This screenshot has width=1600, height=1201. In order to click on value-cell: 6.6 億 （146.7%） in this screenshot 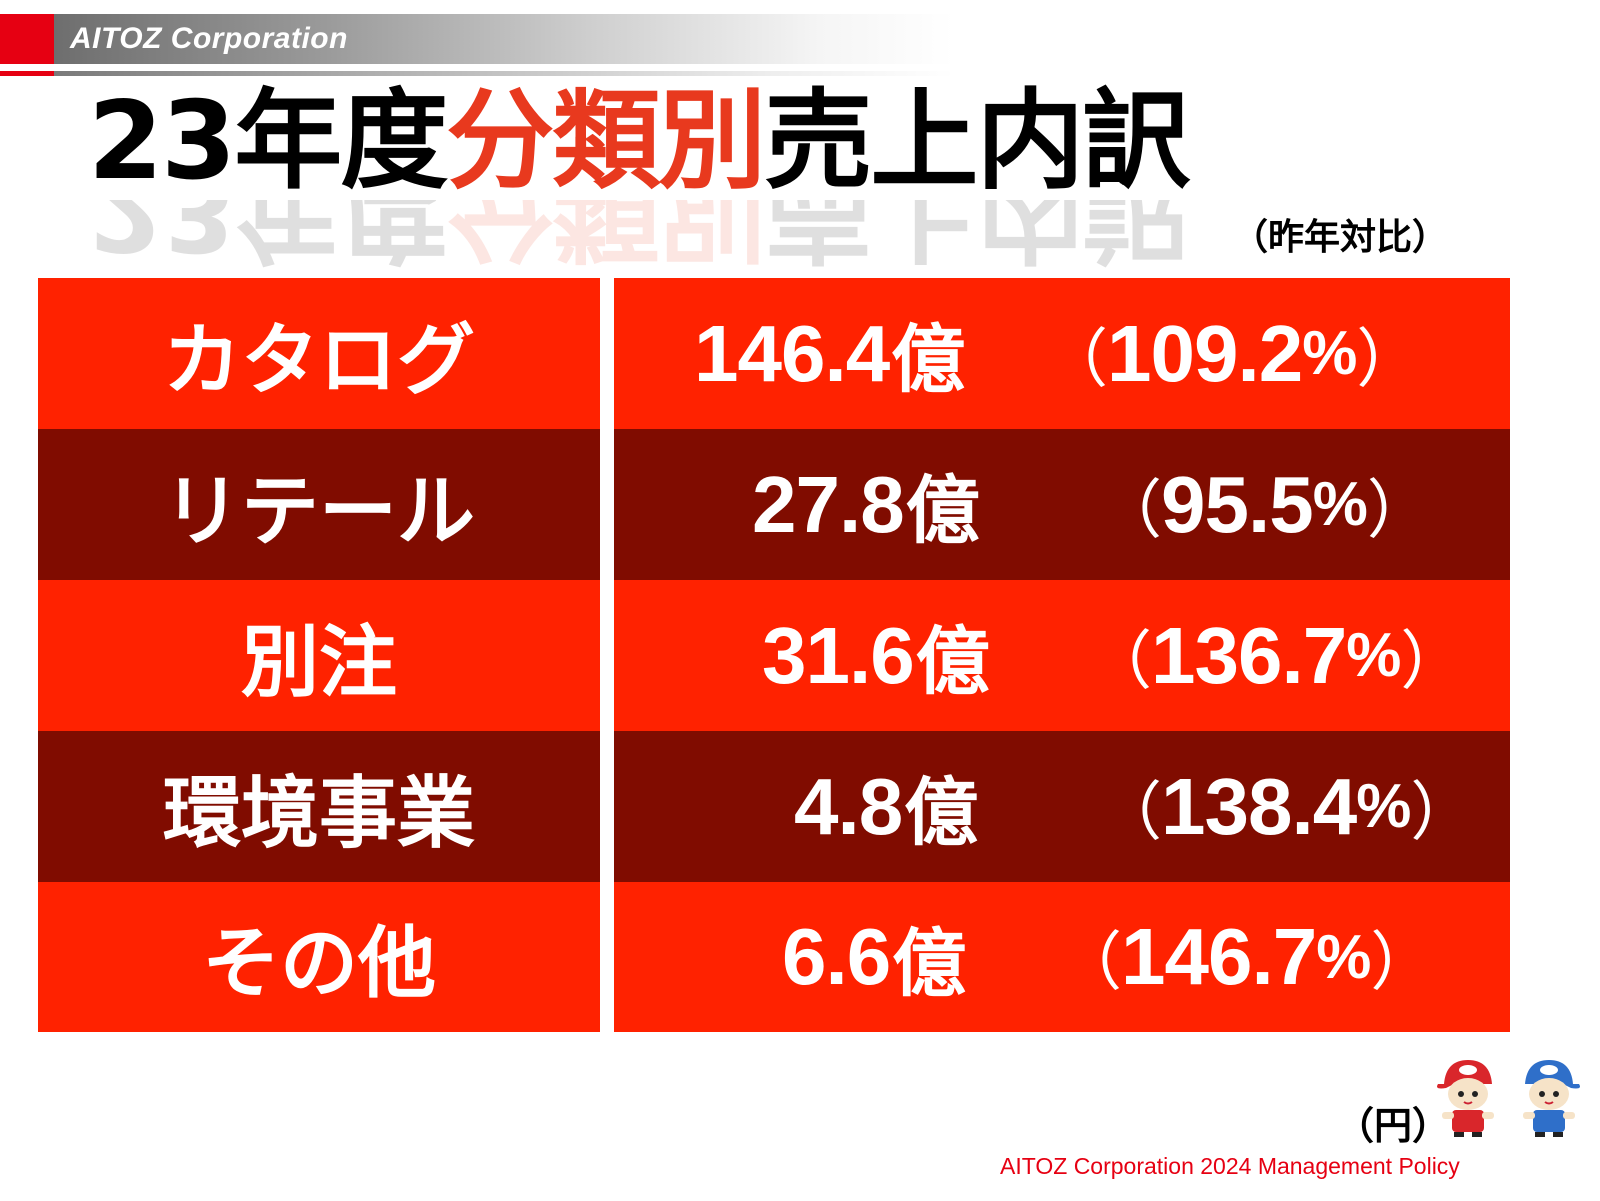, I will do `click(1062, 957)`.